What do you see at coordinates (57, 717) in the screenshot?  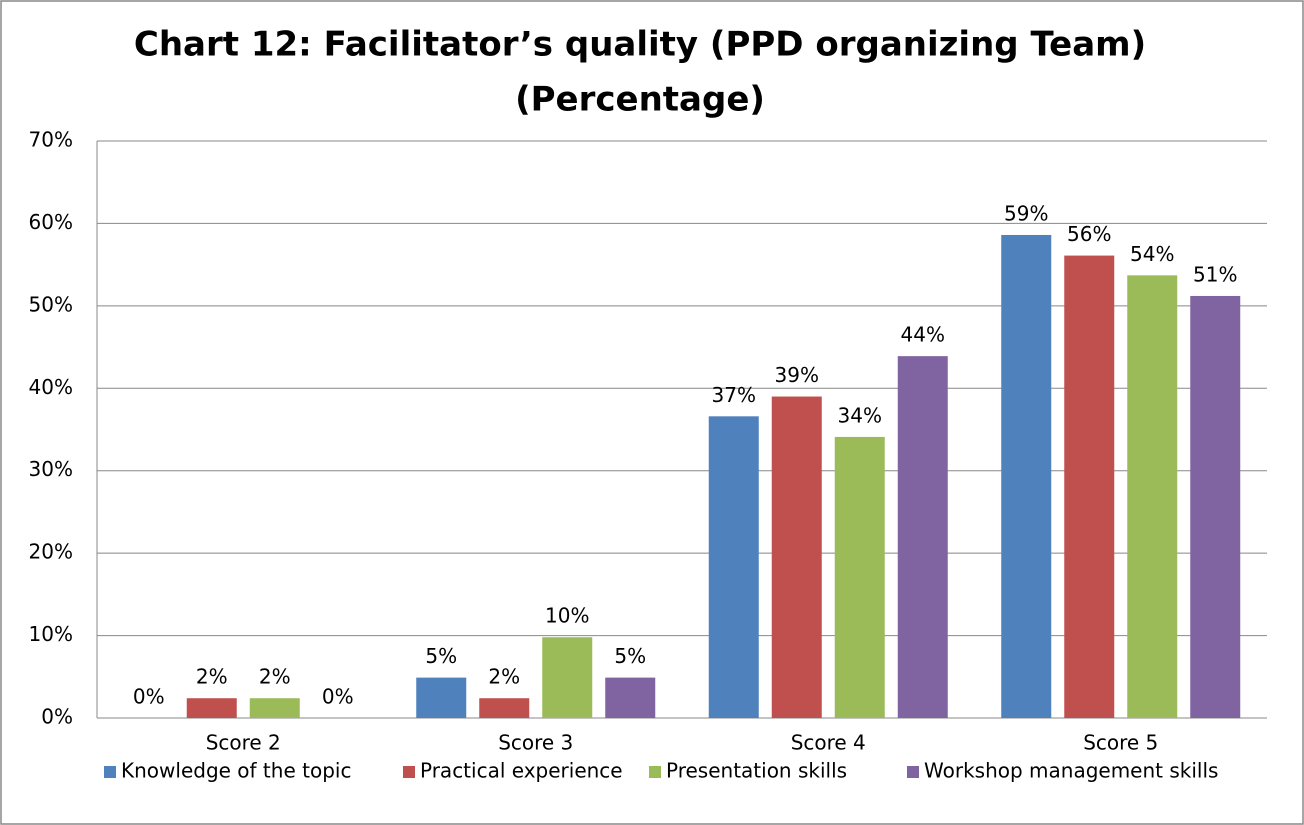 I see `y-tick-label: 0%` at bounding box center [57, 717].